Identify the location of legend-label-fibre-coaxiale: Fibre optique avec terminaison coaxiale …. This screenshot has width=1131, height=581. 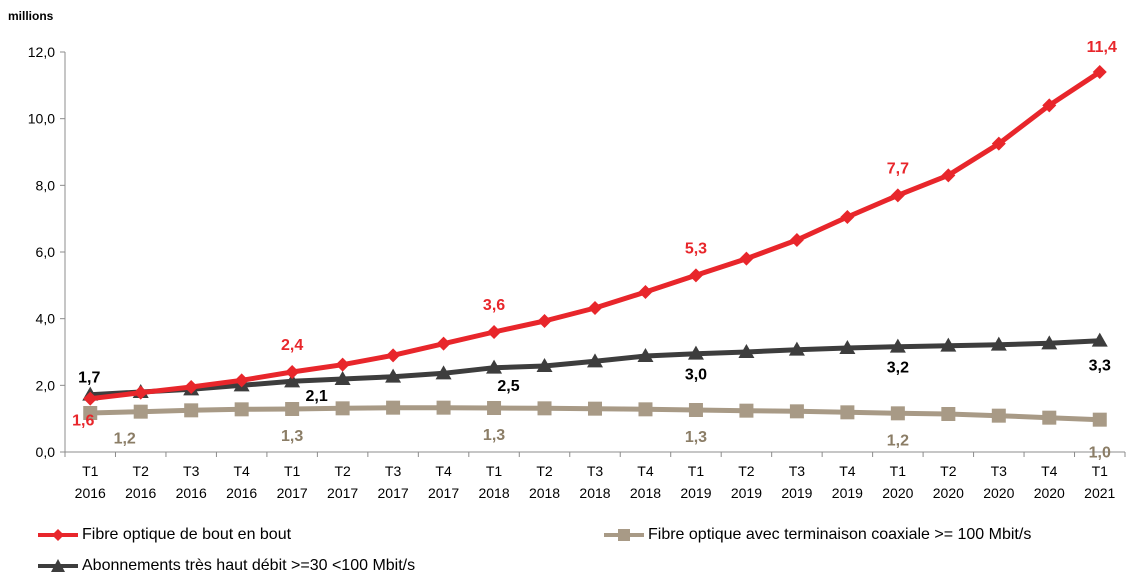
(840, 534).